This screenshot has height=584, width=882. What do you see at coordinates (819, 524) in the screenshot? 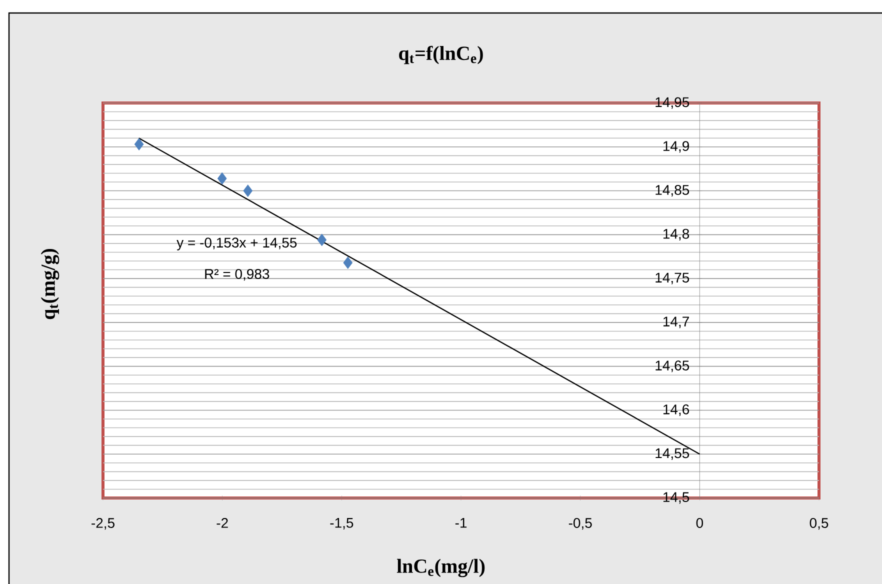
I see `x-tick-label: 0,5` at bounding box center [819, 524].